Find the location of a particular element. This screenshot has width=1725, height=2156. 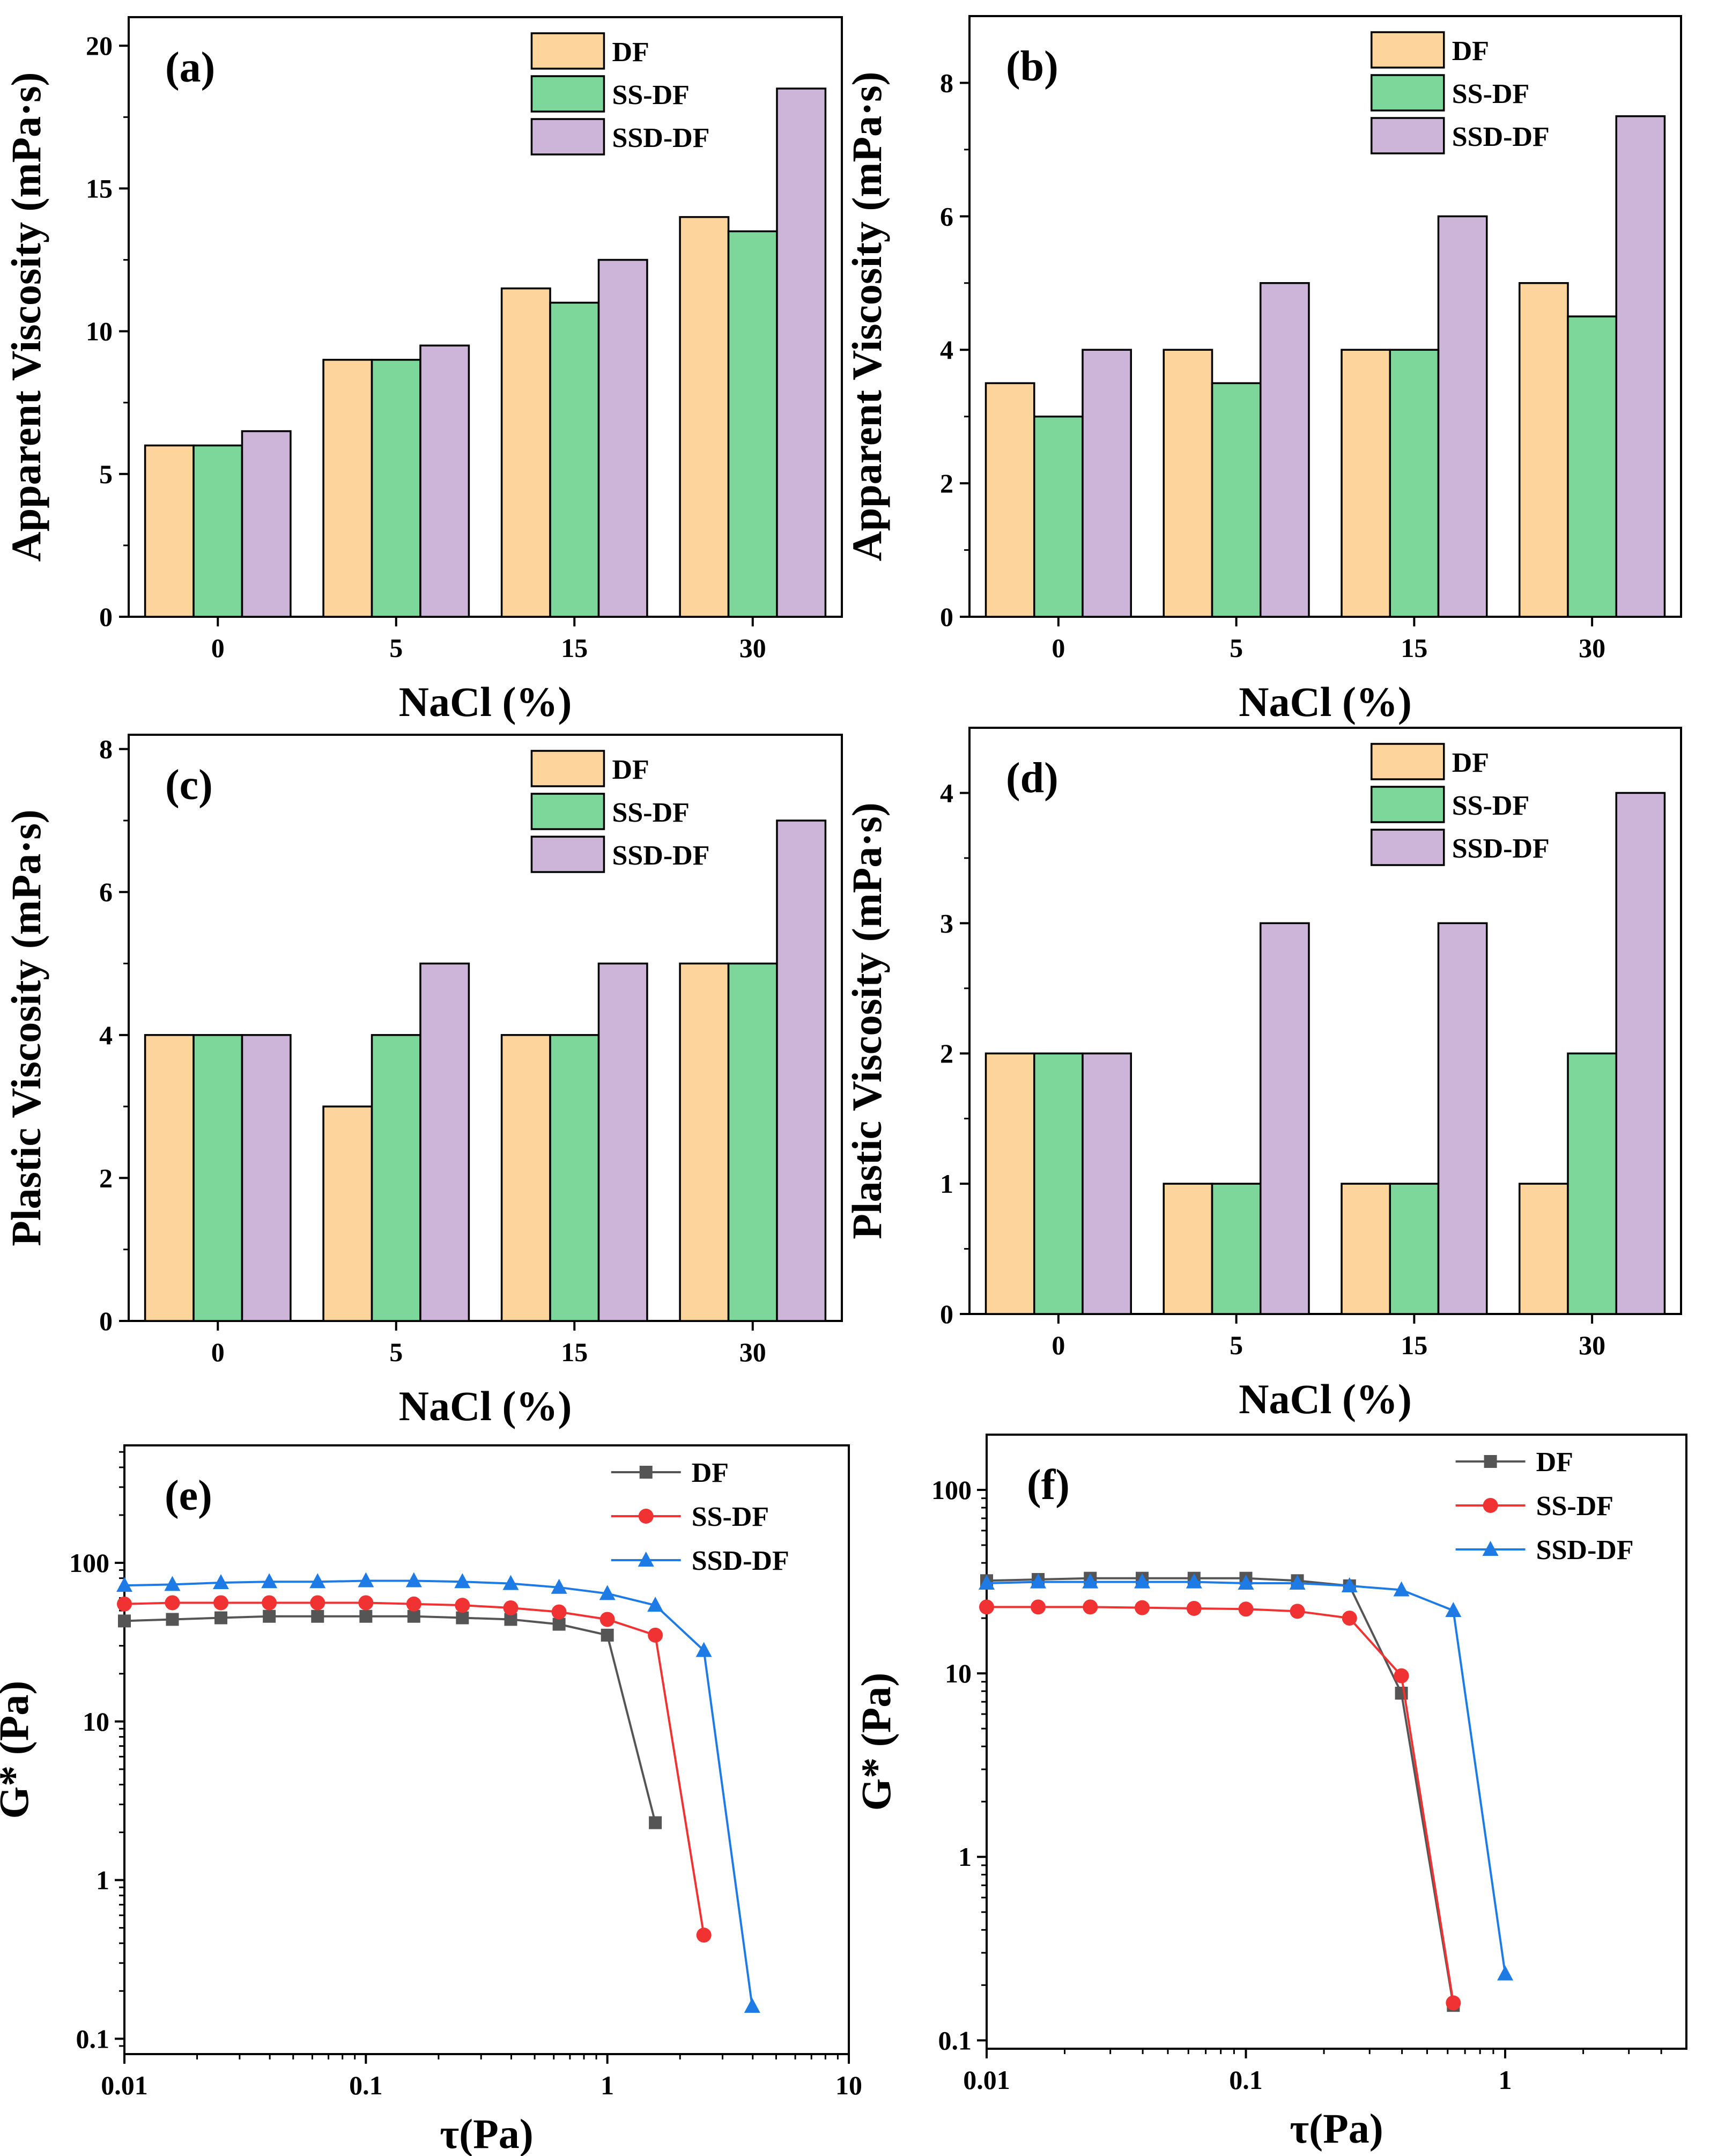

panel-label: (d) is located at coordinates (1032, 778).